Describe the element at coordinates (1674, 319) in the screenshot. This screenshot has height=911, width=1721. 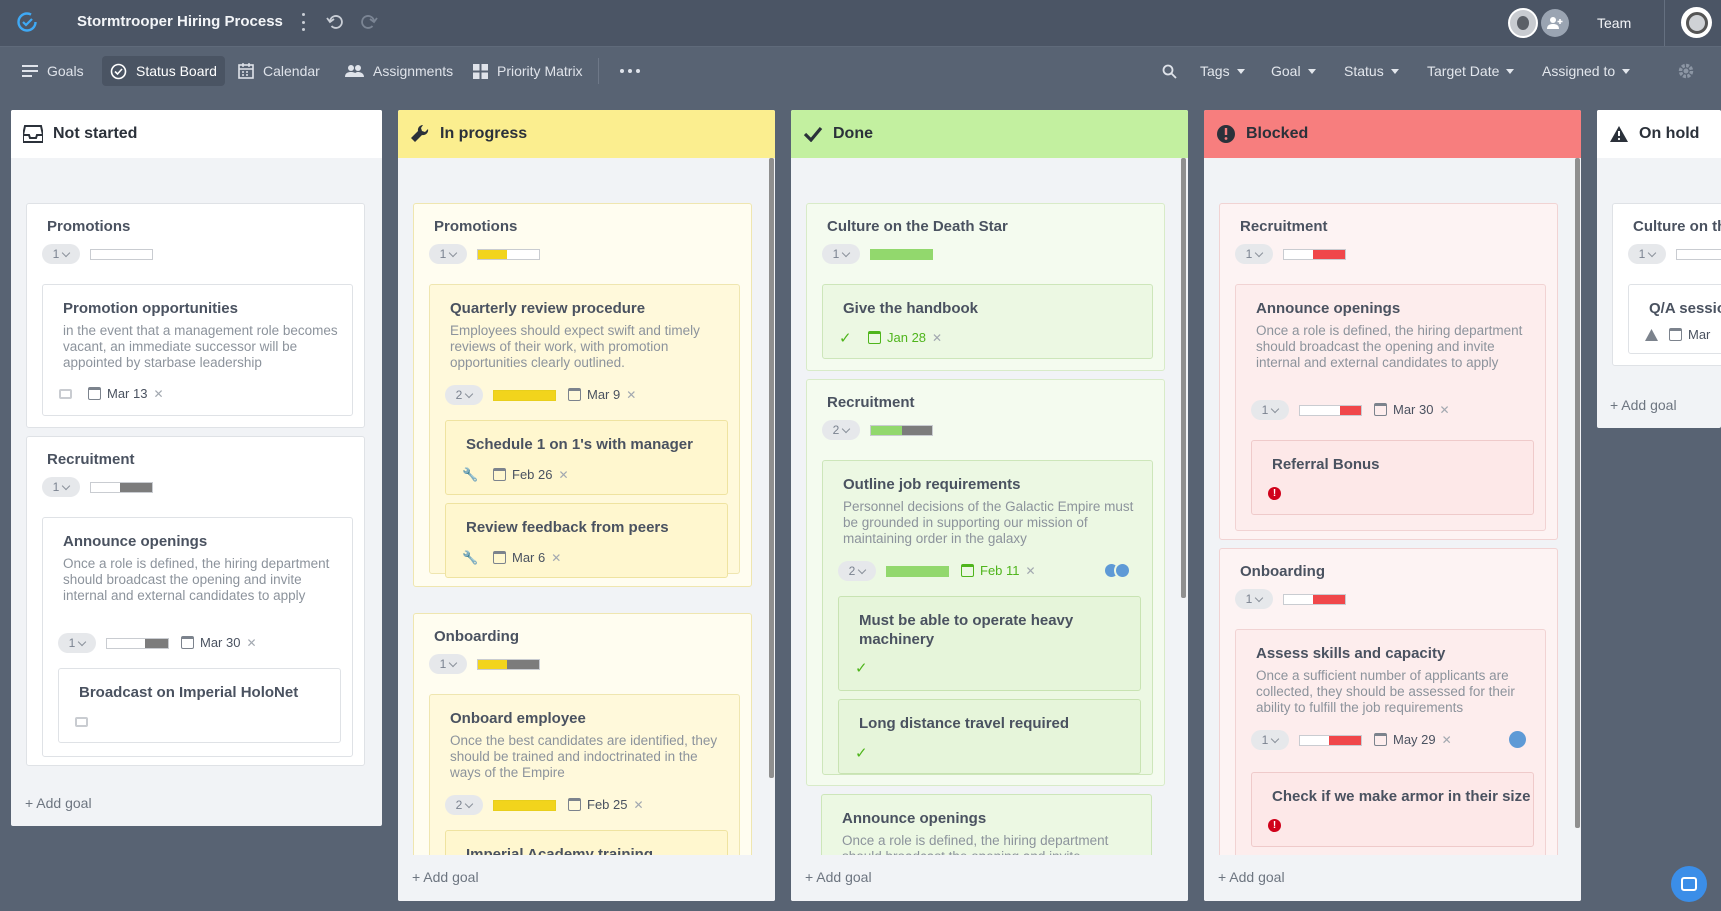
I see `goal-card: Q/A session Mar` at that location.